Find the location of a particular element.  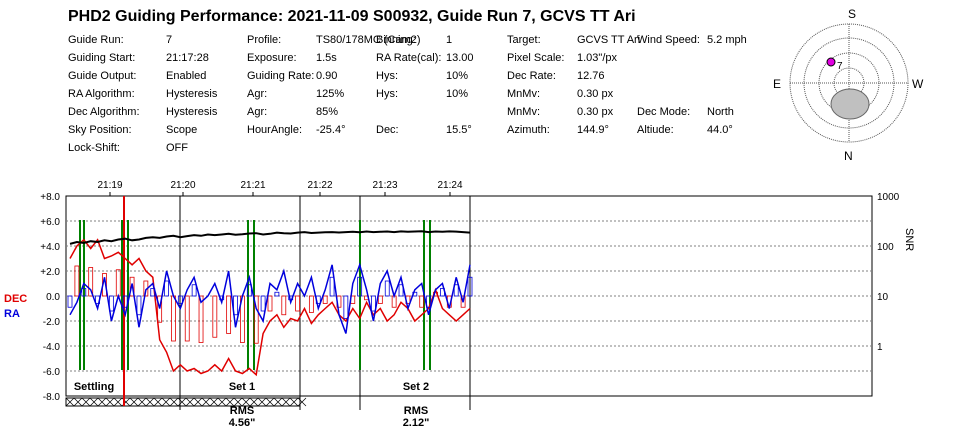

section-label: Settling is located at coordinates (94, 387).